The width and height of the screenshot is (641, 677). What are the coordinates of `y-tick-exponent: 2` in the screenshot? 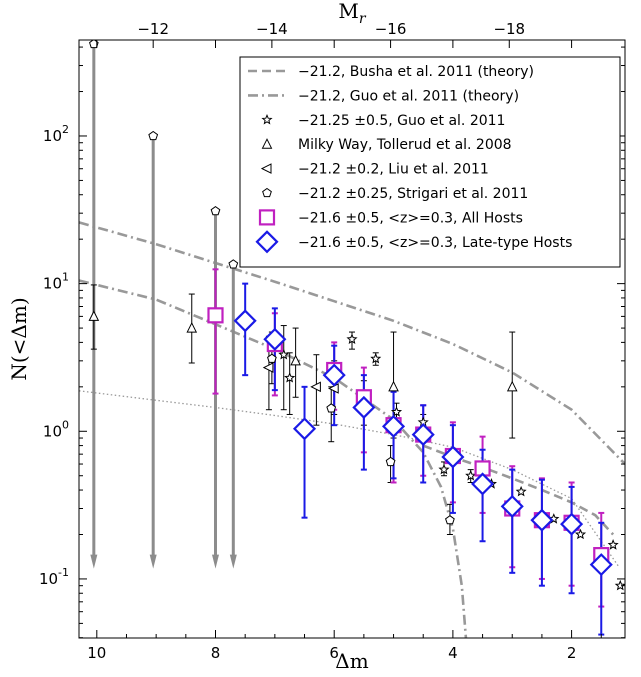 It's located at (65, 129).